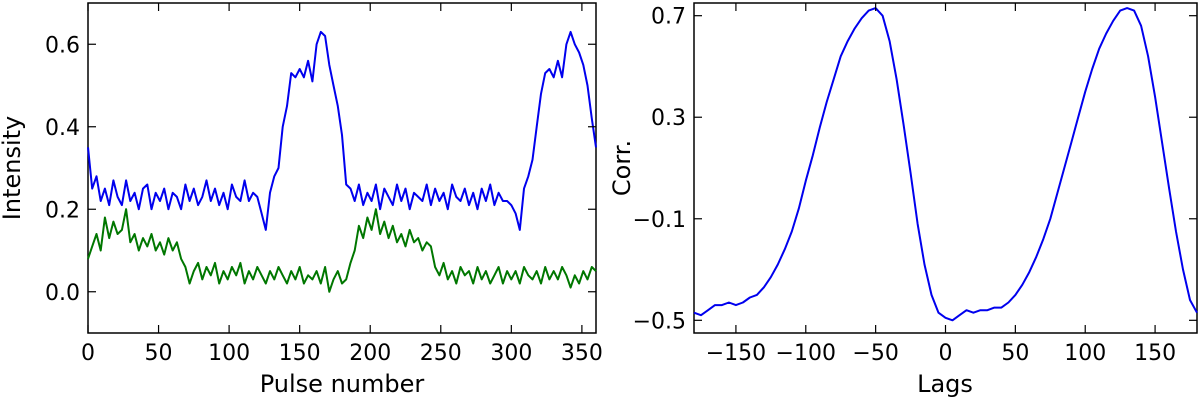 The image size is (1200, 400). I want to click on right-xtick-label: 100, so click(1085, 353).